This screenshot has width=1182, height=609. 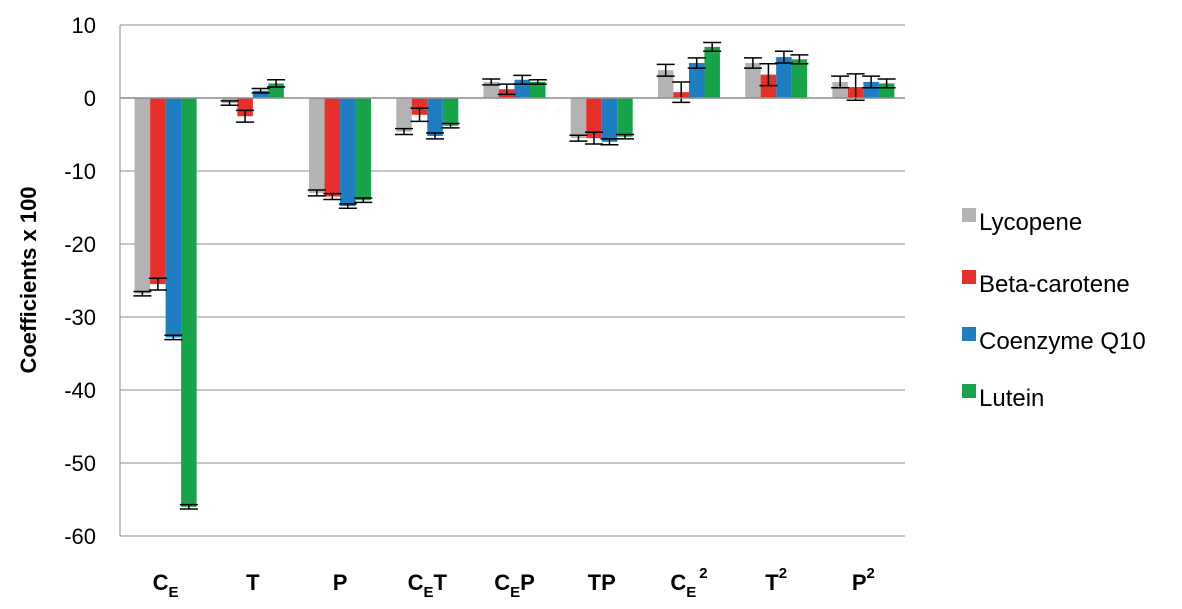 I want to click on legend-label: Lutein, so click(x=1011, y=398).